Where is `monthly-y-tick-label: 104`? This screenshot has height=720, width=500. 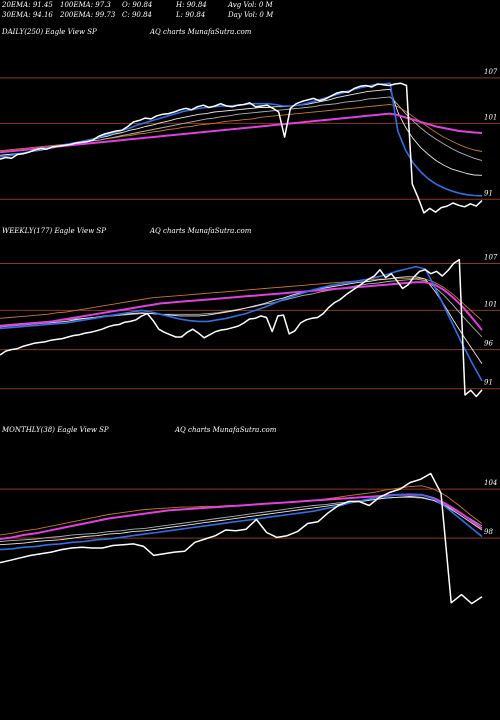 monthly-y-tick-label: 104 is located at coordinates (490, 483).